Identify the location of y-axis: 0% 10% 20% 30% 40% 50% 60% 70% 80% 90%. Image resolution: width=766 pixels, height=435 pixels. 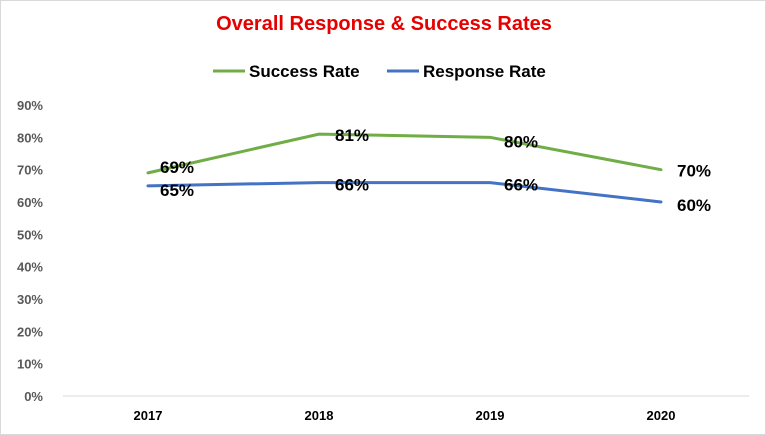
(30, 251).